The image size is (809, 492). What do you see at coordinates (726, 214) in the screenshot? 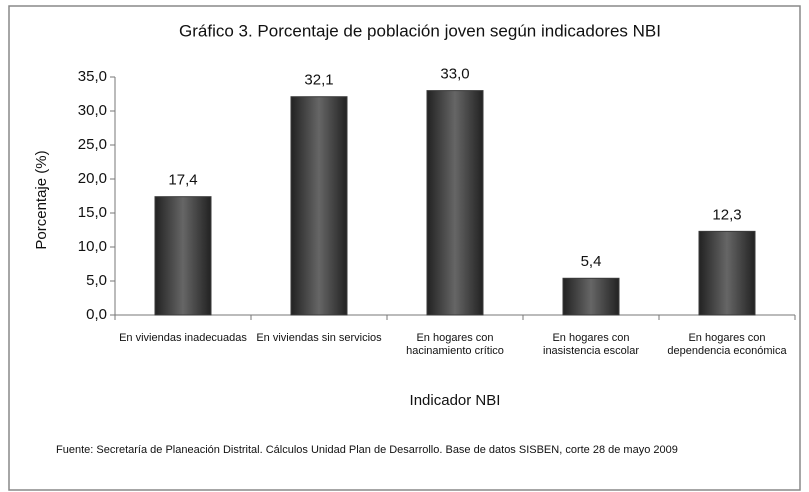
I see `data-label: 12,3` at bounding box center [726, 214].